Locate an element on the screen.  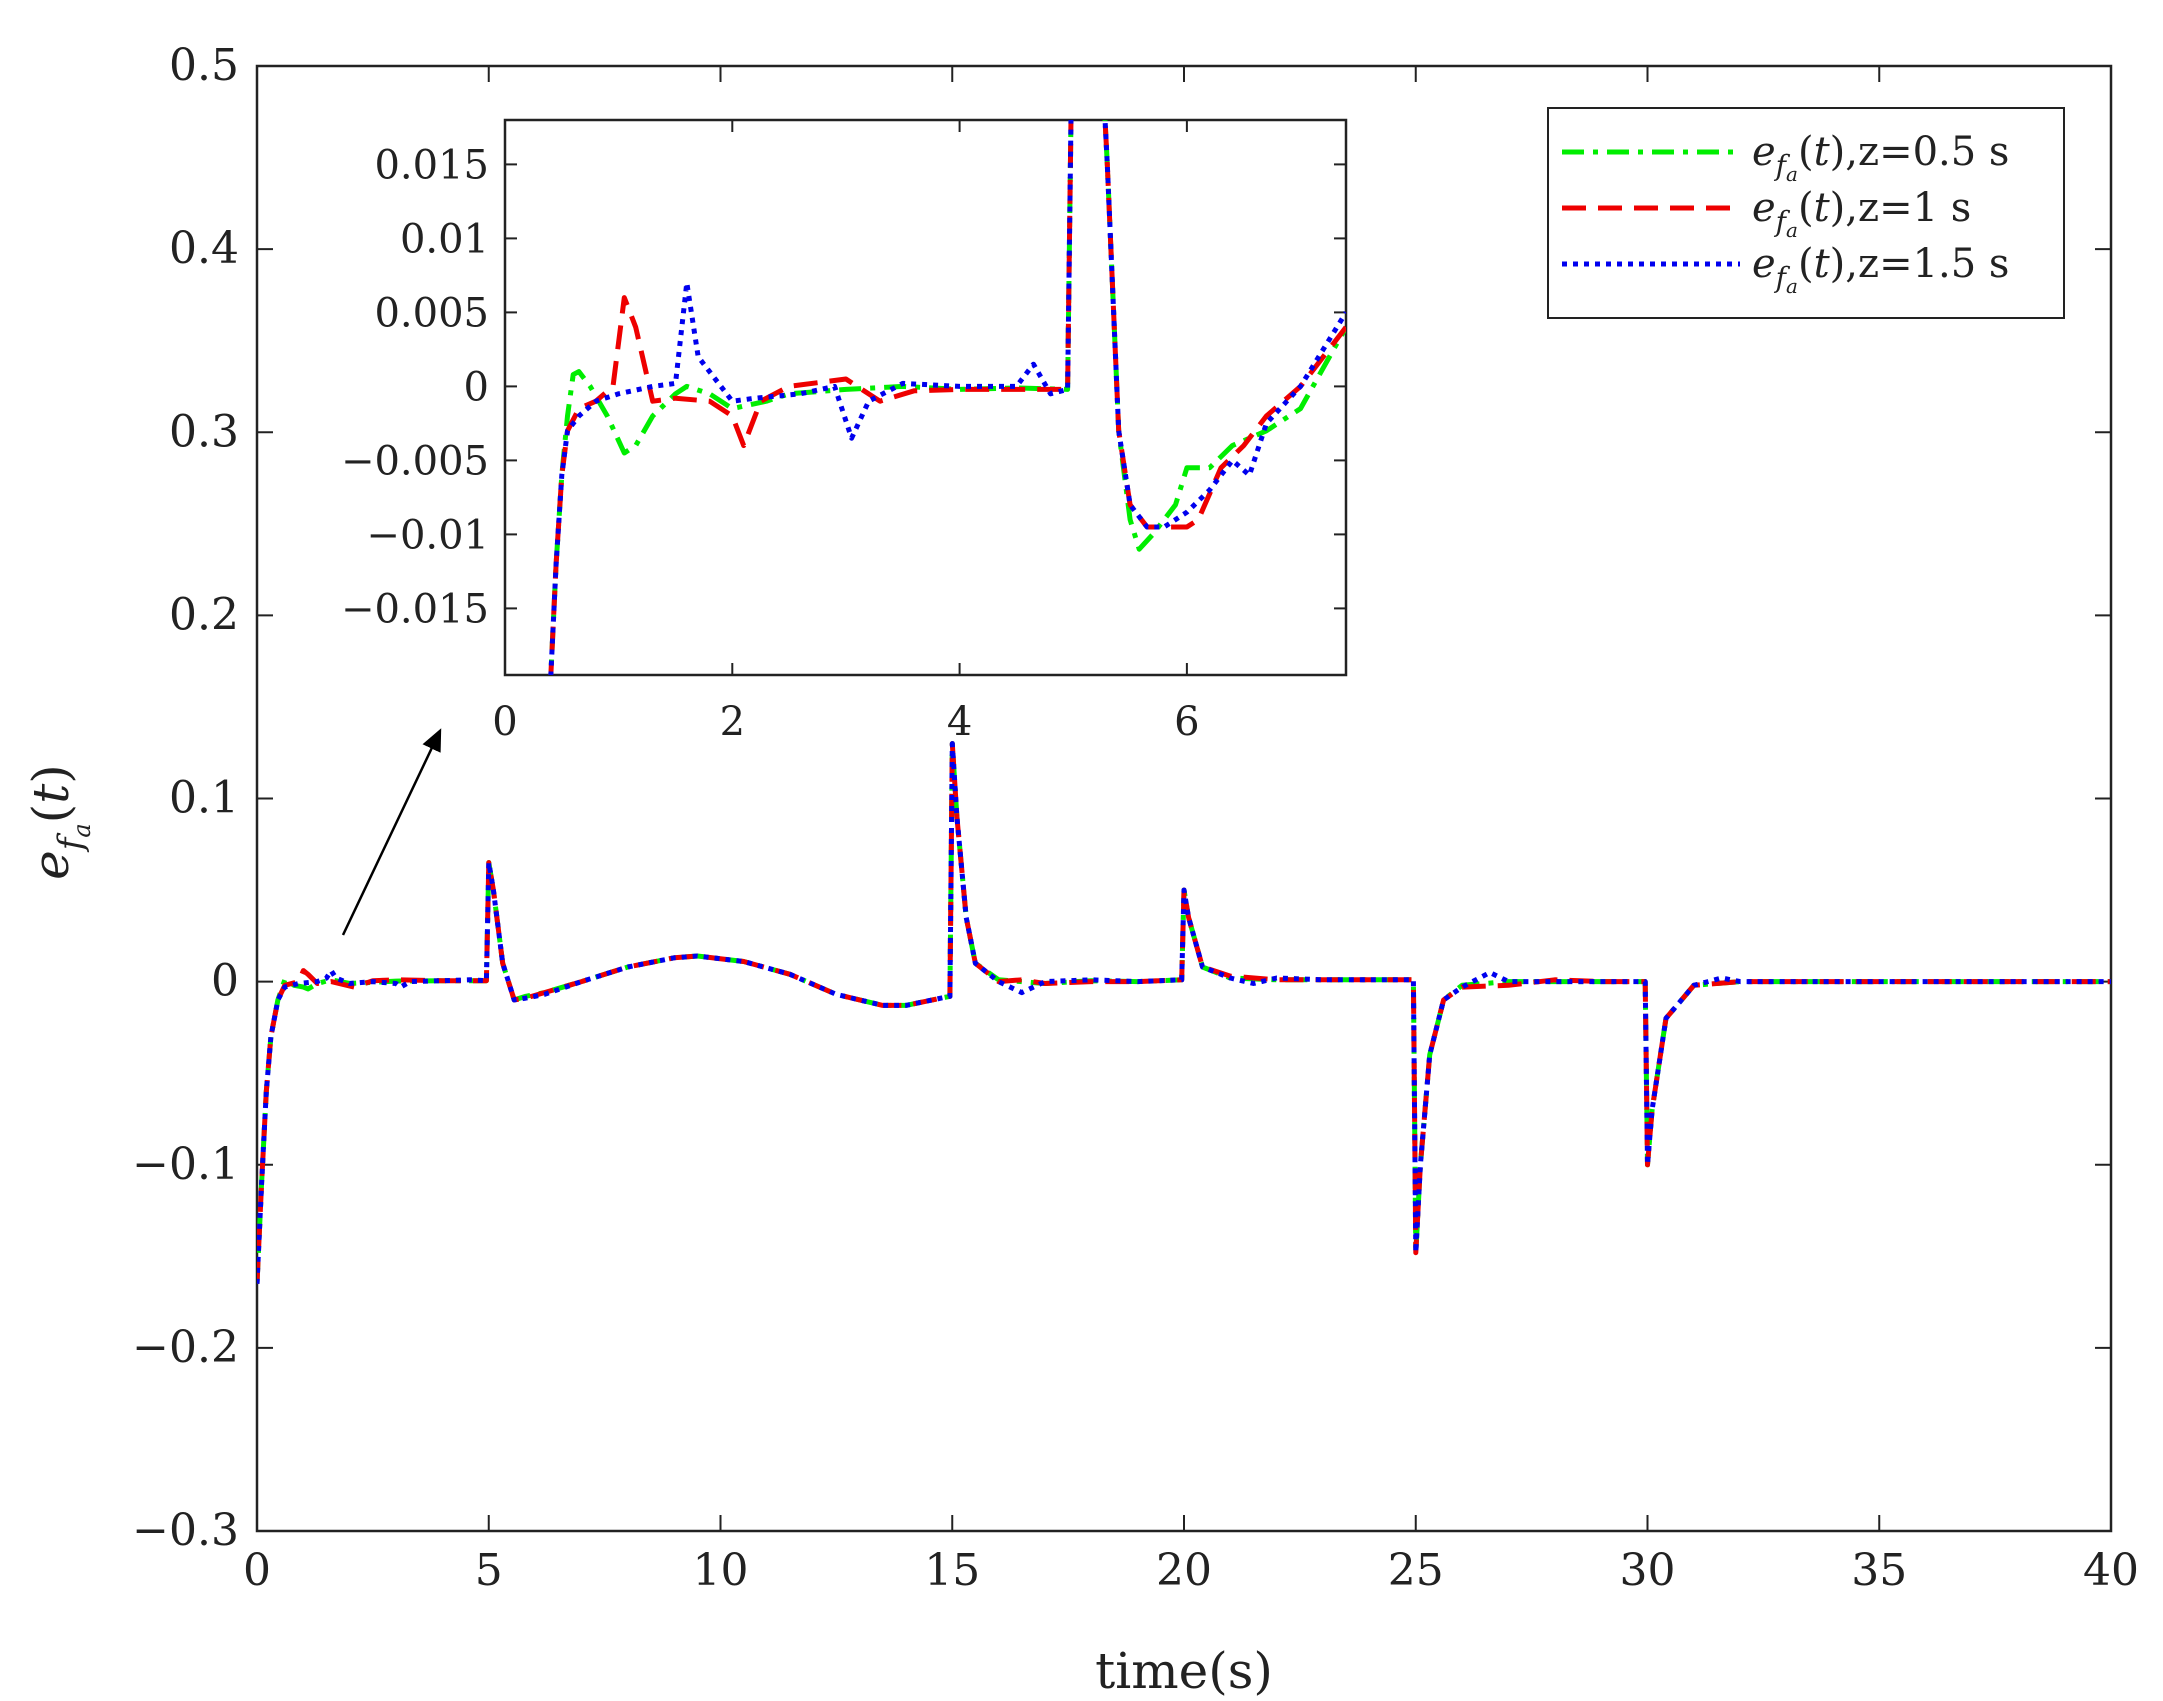
main-ytick-label: 0.5 is located at coordinates (204, 65).